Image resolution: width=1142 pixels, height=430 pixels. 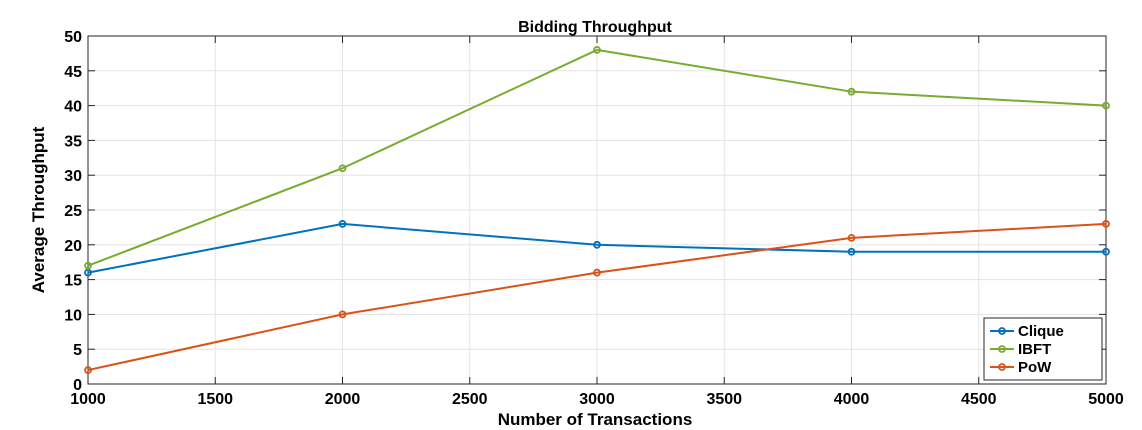 I want to click on legend-label: IBFT, so click(x=1034, y=349).